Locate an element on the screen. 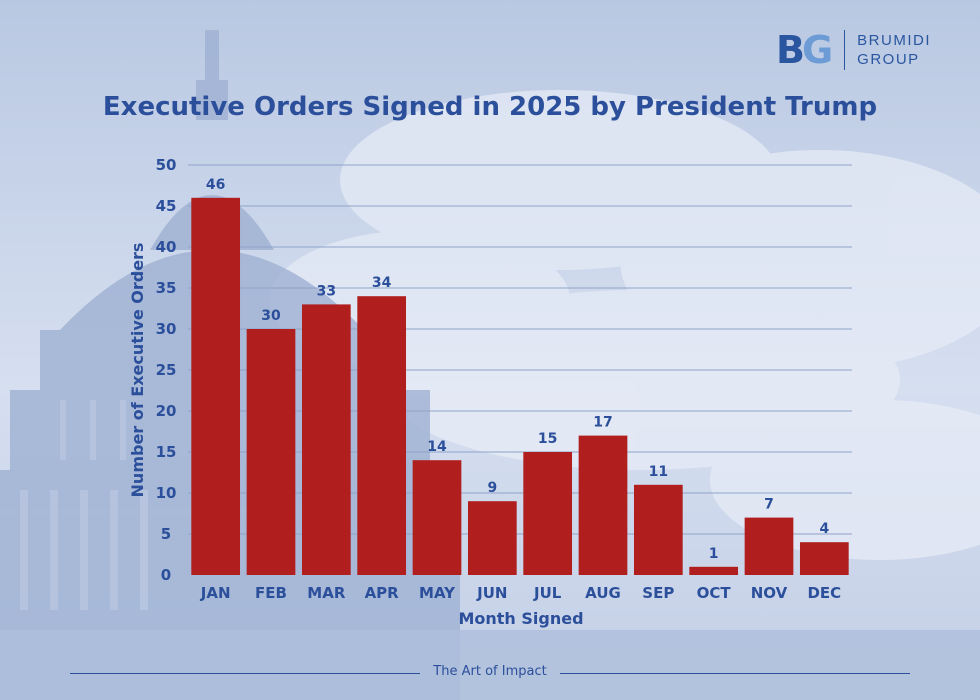 The image size is (980, 700). data-label: 17 is located at coordinates (602, 423).